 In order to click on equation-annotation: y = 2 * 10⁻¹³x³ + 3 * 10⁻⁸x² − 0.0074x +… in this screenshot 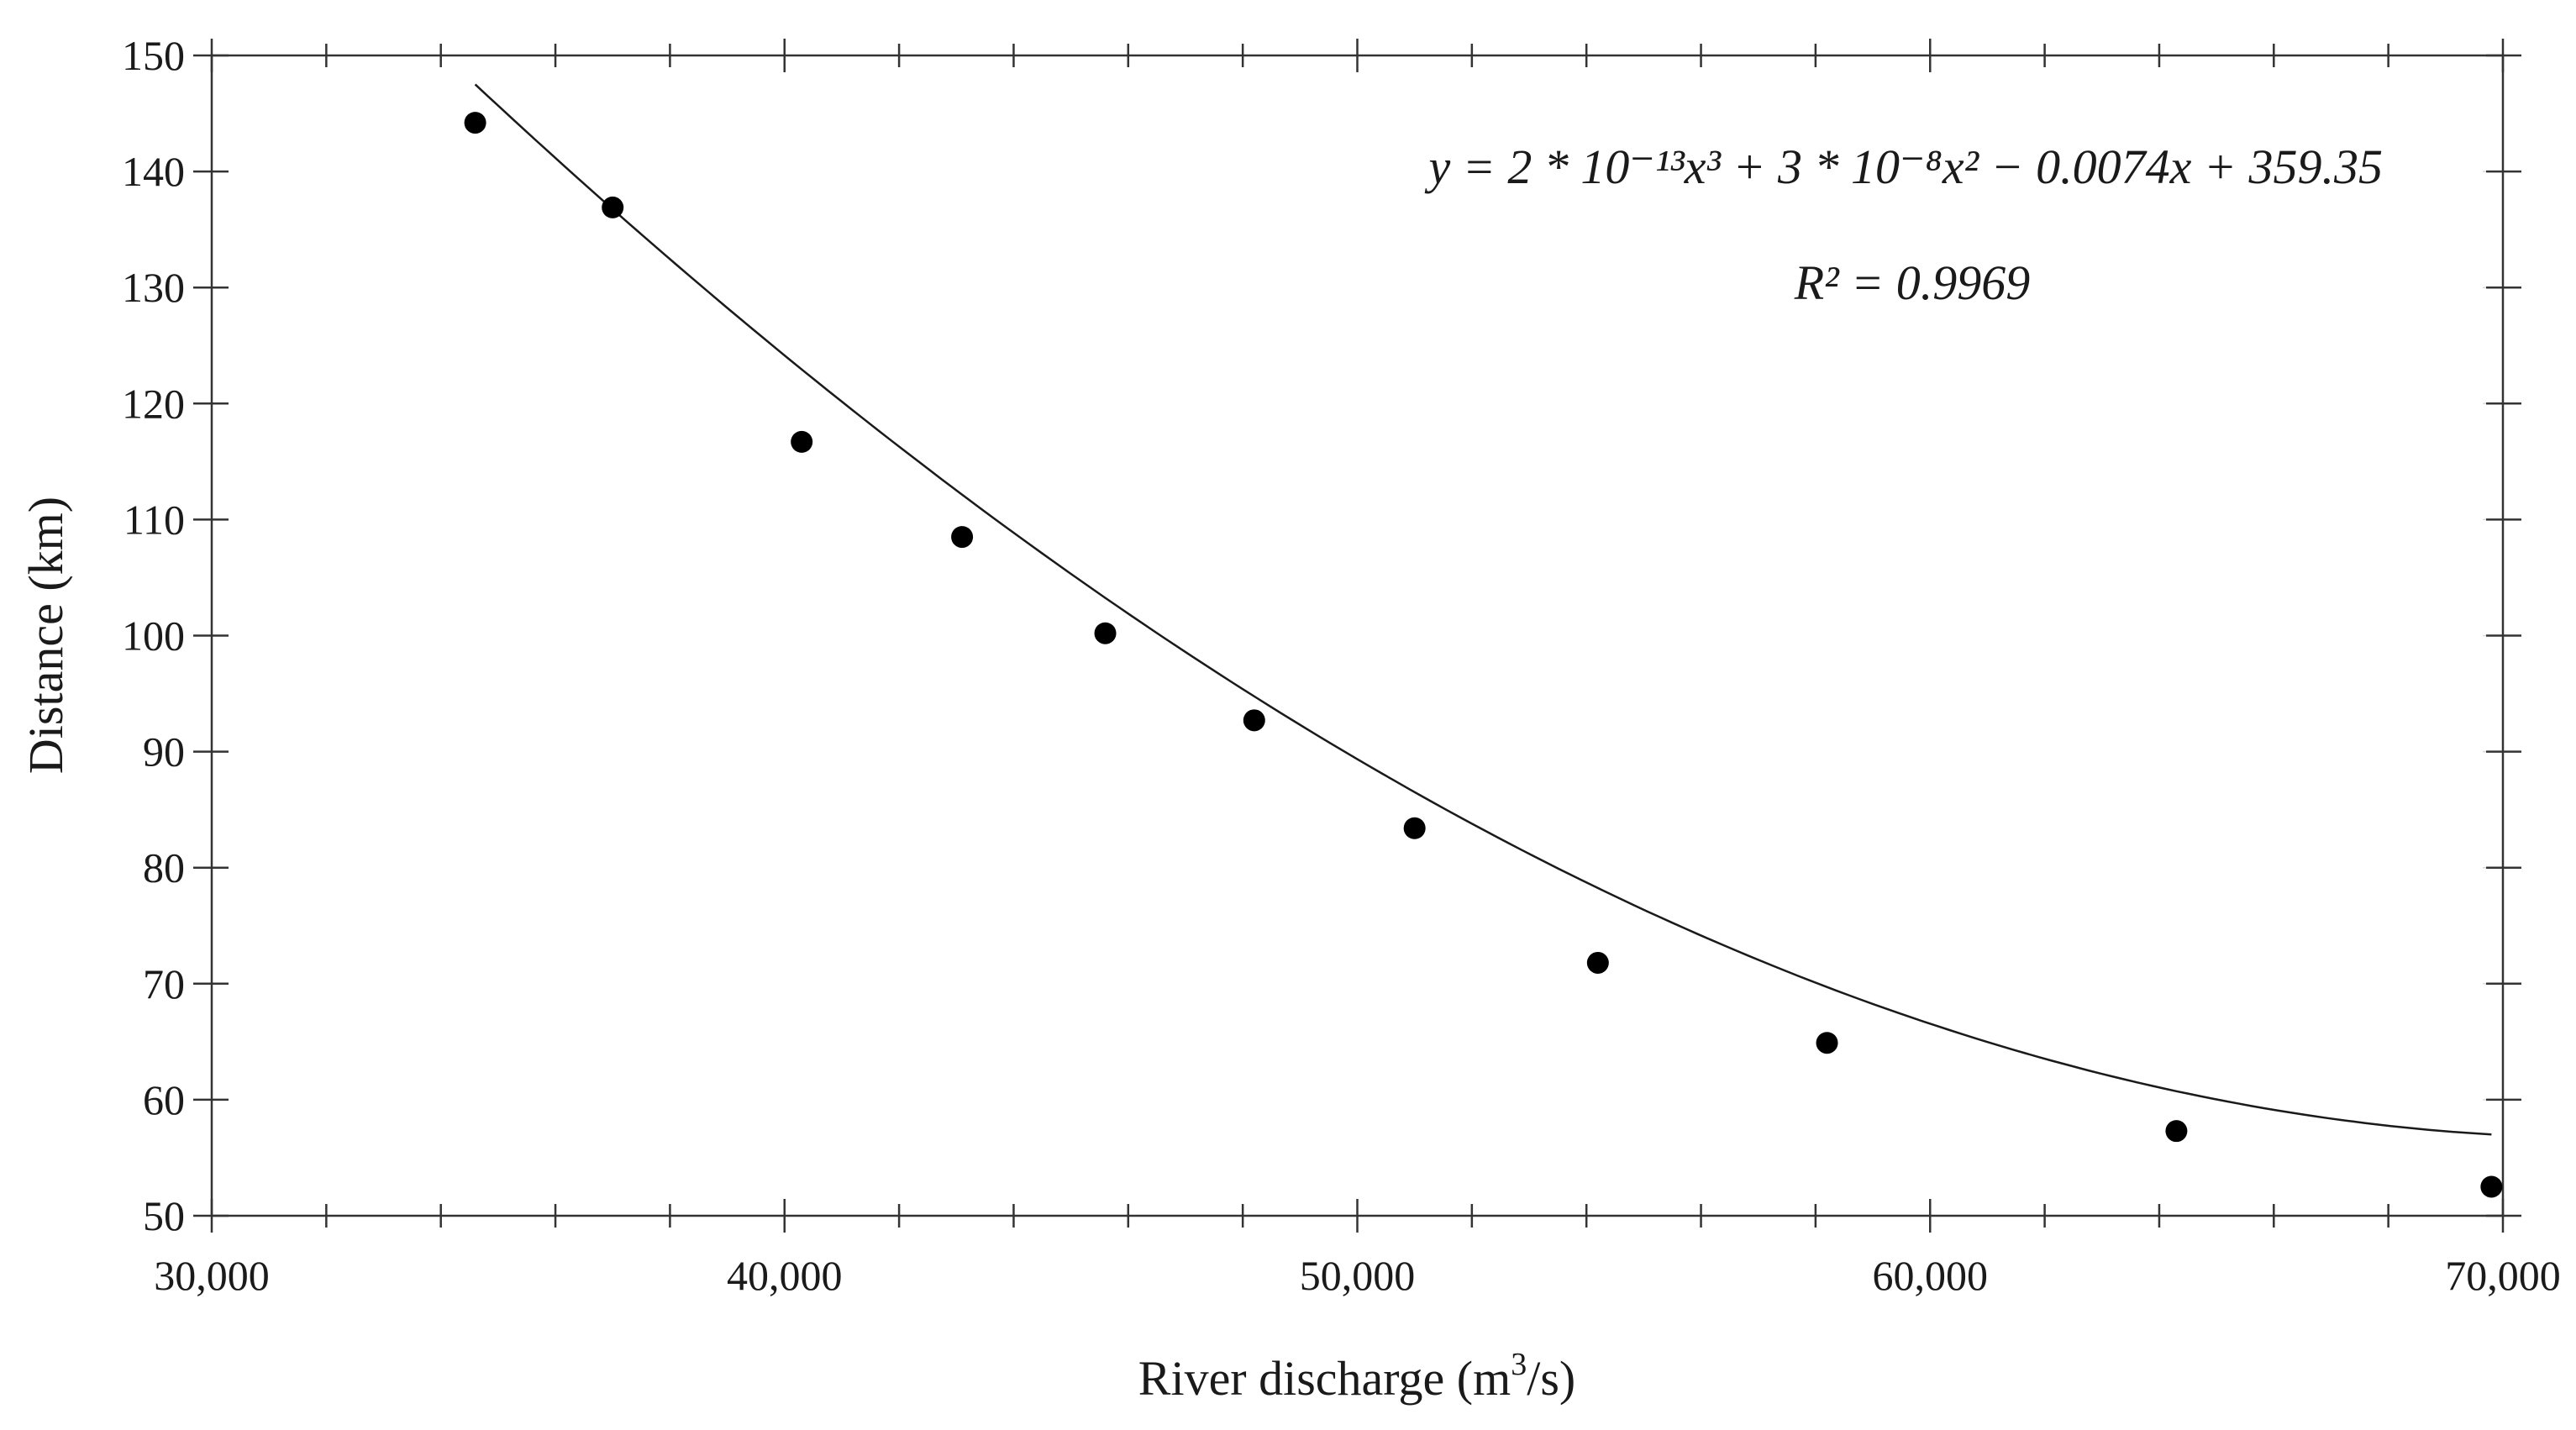, I will do `click(1904, 166)`.